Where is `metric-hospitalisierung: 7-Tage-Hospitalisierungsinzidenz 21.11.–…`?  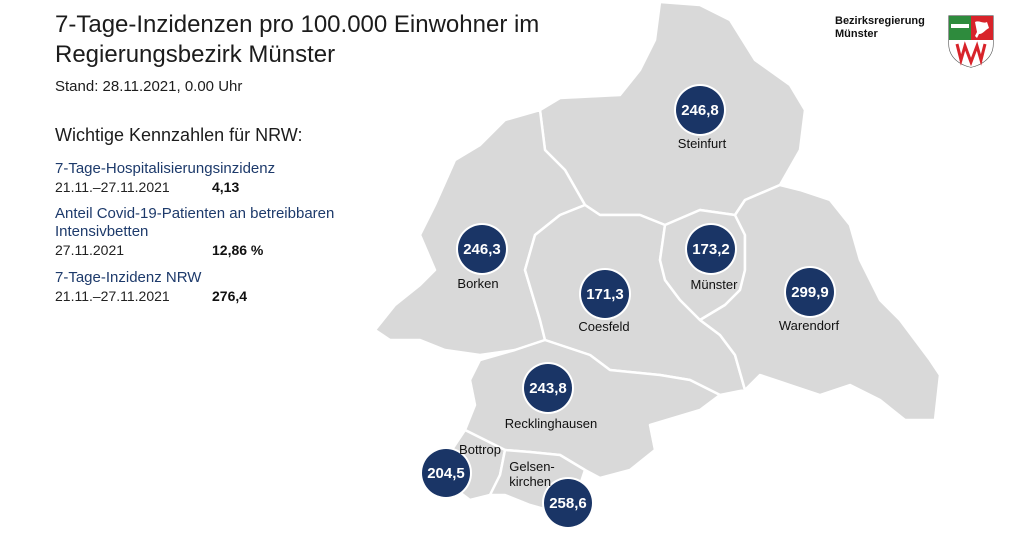
metric-hospitalisierung: 7-Tage-Hospitalisierungsinzidenz 21.11.–… is located at coordinates (205, 178).